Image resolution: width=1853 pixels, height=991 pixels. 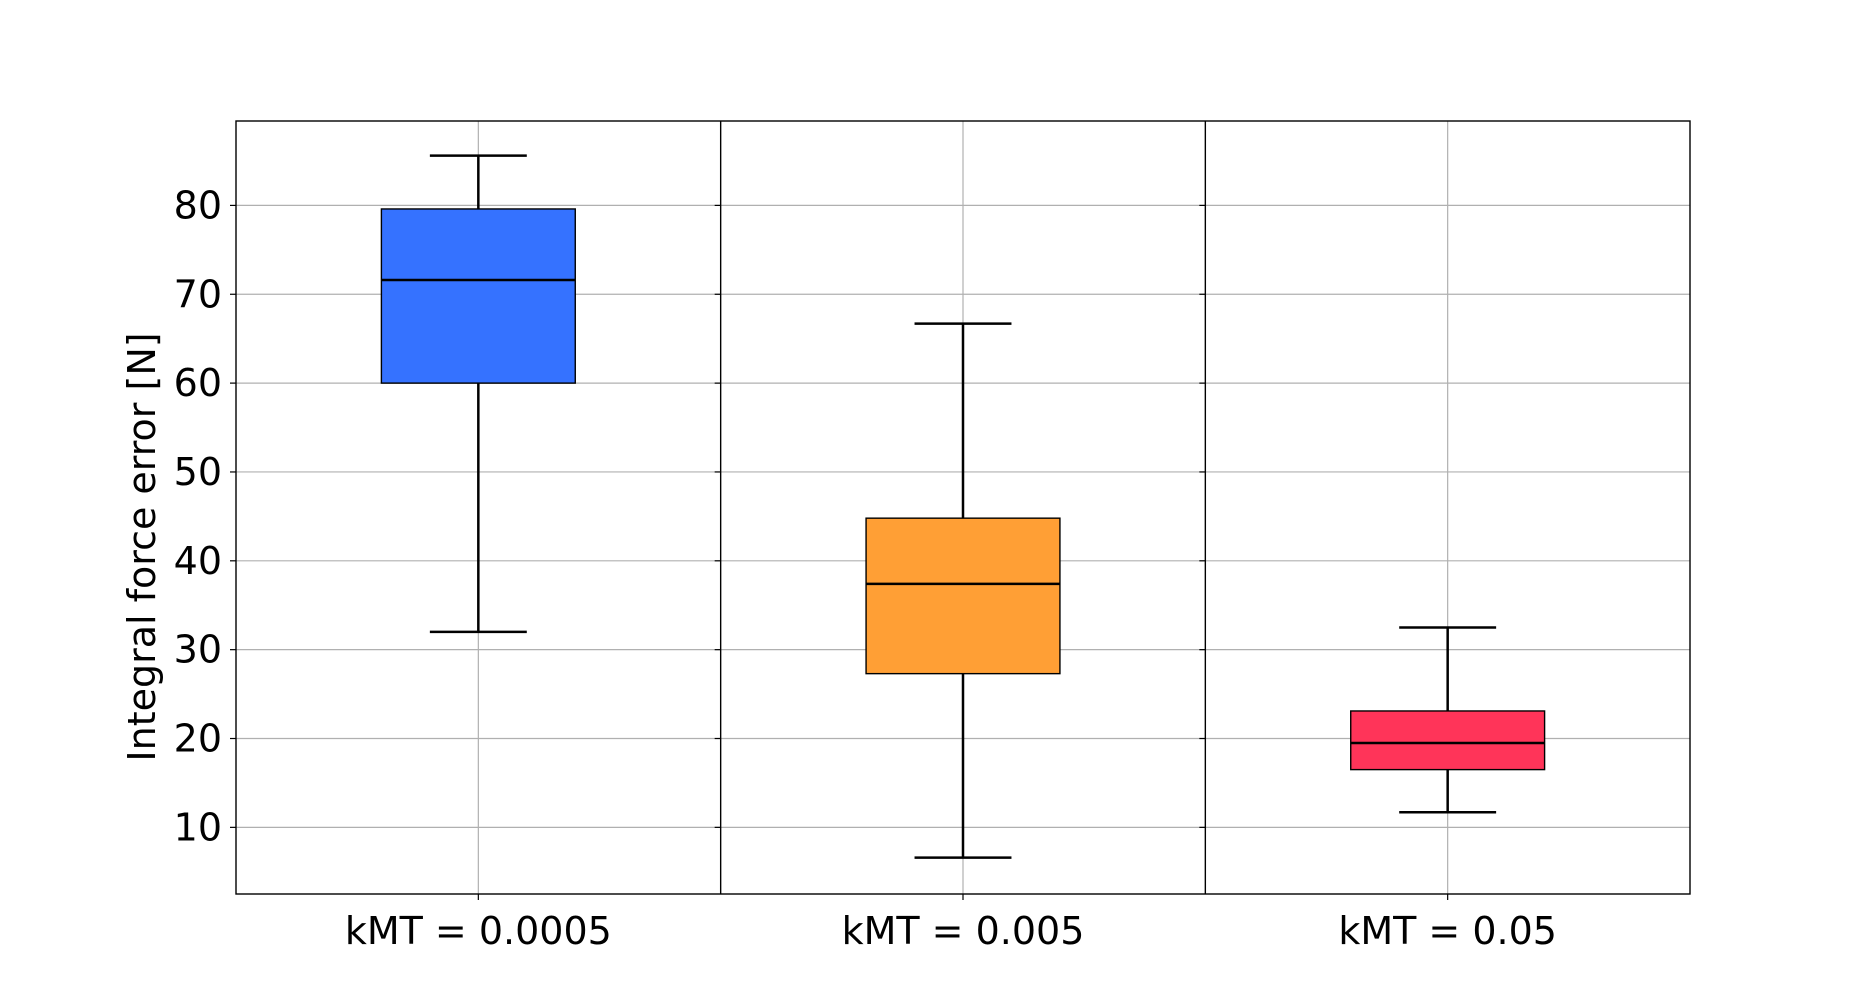 I want to click on y-tick-label: 50, so click(x=198, y=472).